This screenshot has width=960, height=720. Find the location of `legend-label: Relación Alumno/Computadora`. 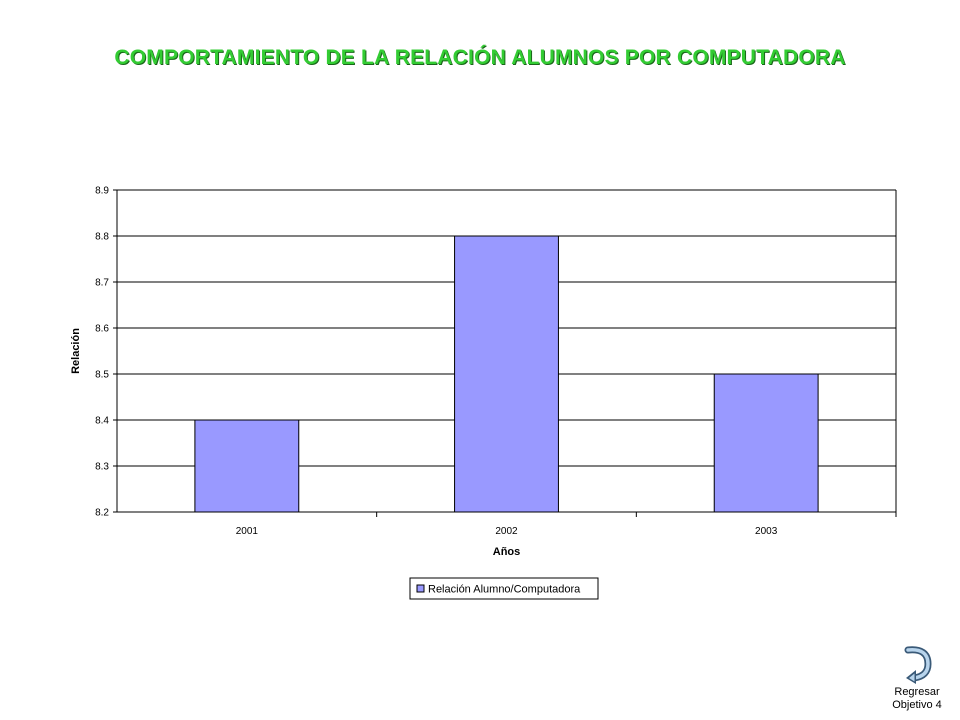

legend-label: Relación Alumno/Computadora is located at coordinates (504, 590).